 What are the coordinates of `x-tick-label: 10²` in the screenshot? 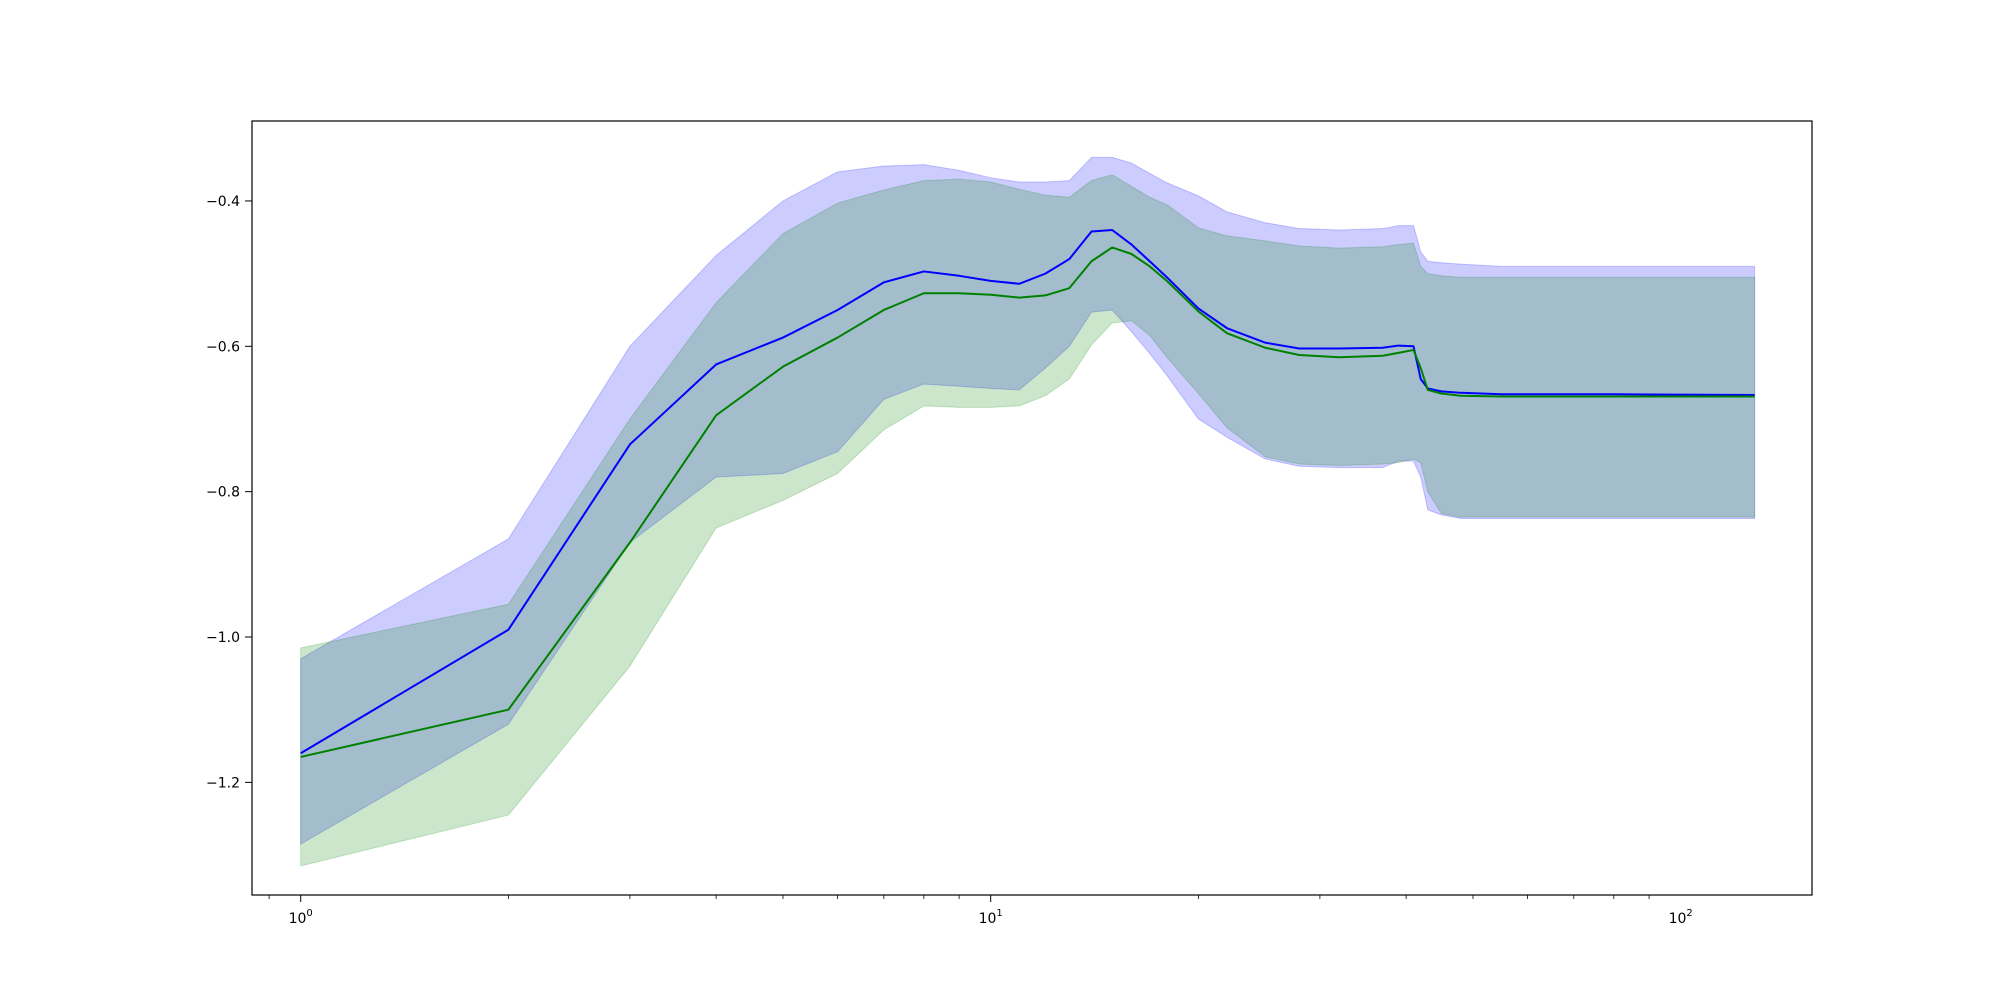 It's located at (1681, 917).